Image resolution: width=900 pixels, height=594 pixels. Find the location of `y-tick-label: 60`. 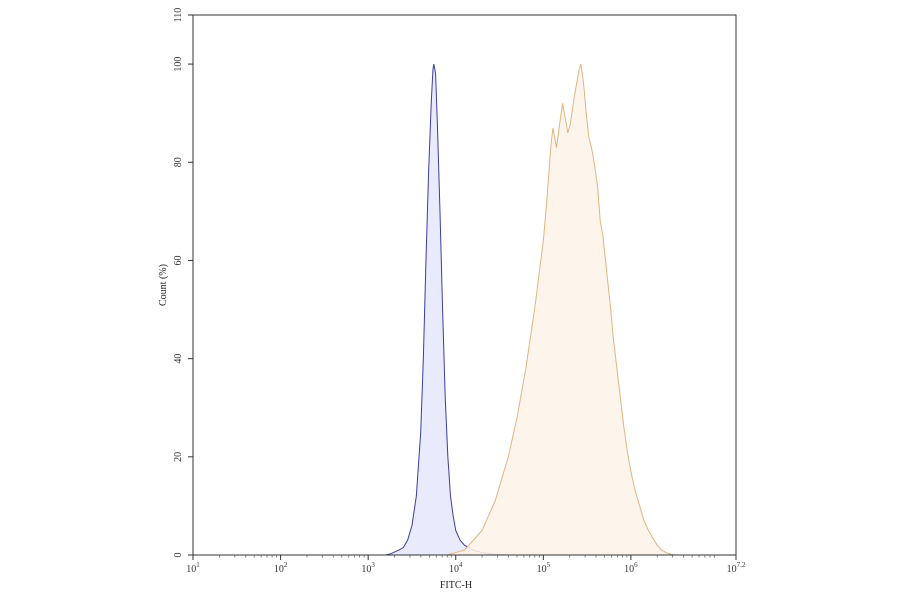

y-tick-label: 60 is located at coordinates (178, 260).